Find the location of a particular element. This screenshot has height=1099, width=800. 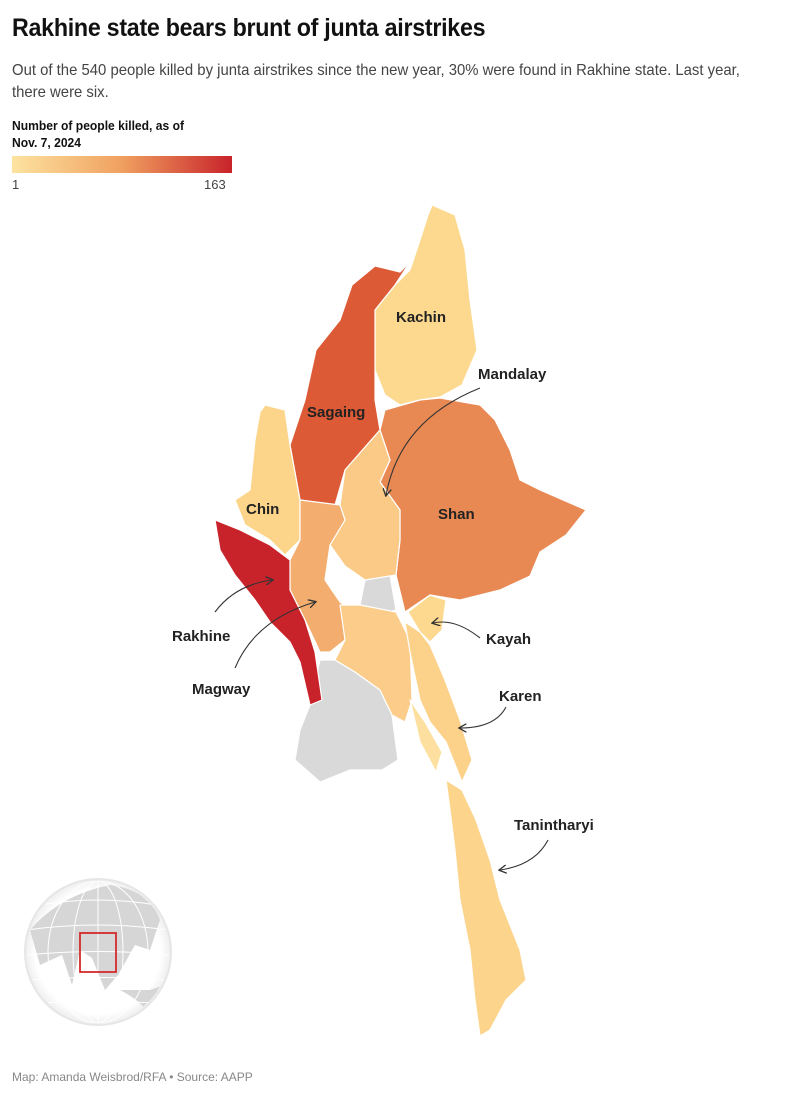

credit-line: Map: Amanda Weisbrod/RFA • Source: AAPP is located at coordinates (132, 1077).